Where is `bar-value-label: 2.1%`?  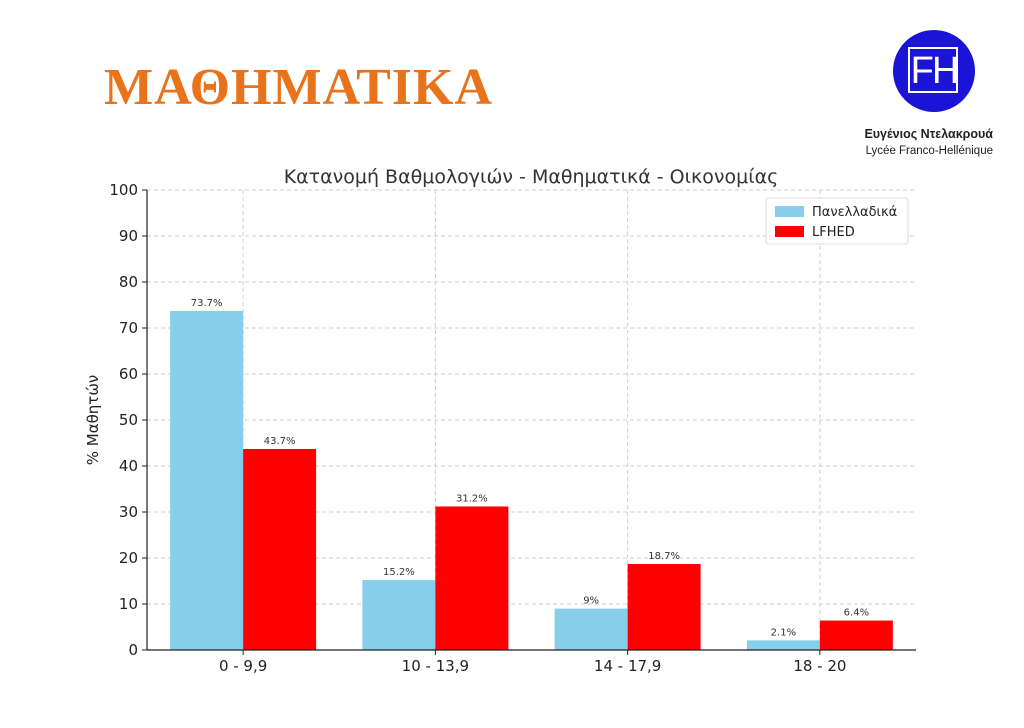
bar-value-label: 2.1% is located at coordinates (783, 632).